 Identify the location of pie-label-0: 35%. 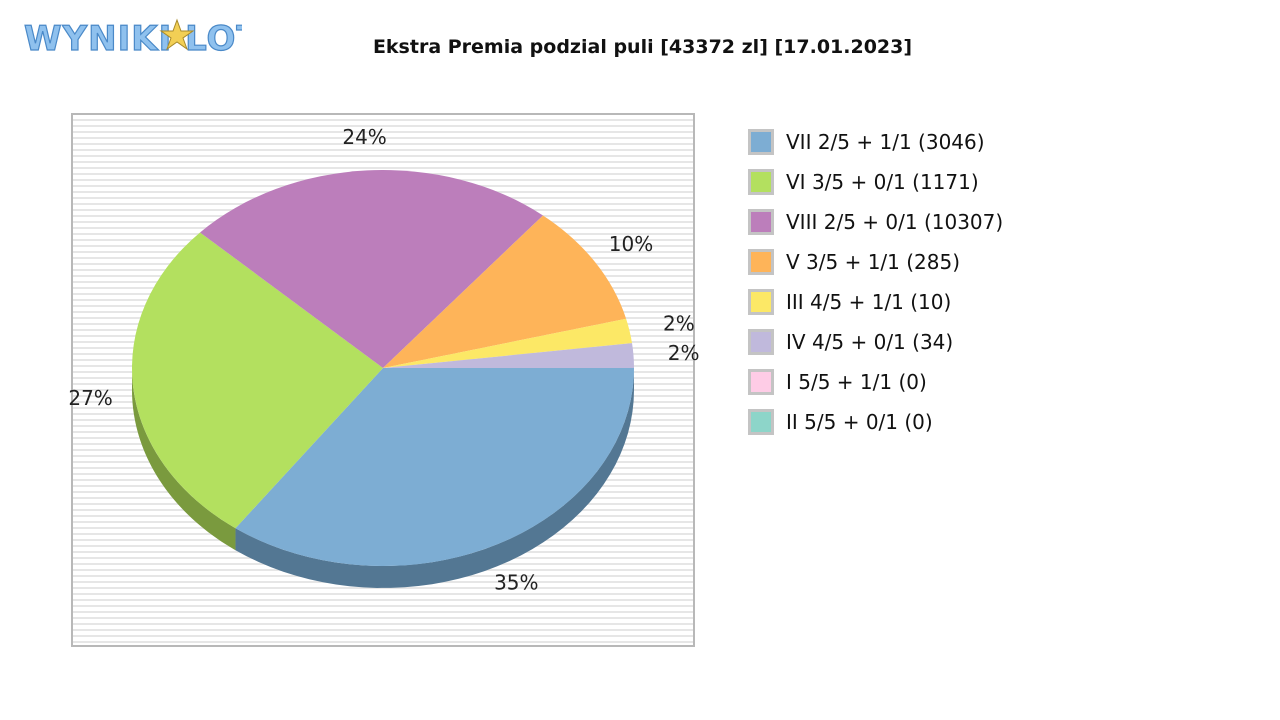
(516, 582).